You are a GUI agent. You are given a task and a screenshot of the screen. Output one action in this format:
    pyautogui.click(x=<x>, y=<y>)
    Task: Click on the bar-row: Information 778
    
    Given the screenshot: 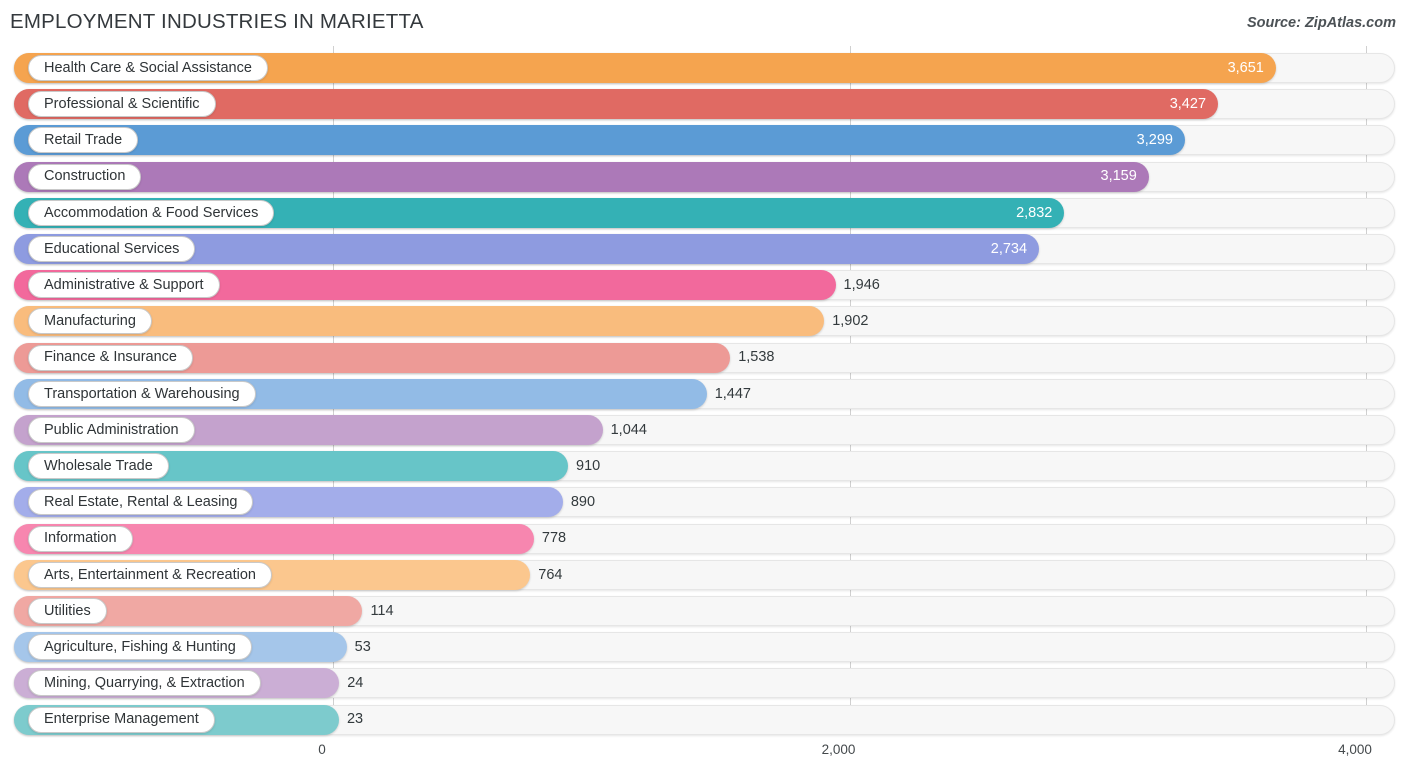 What is the action you would take?
    pyautogui.click(x=703, y=538)
    